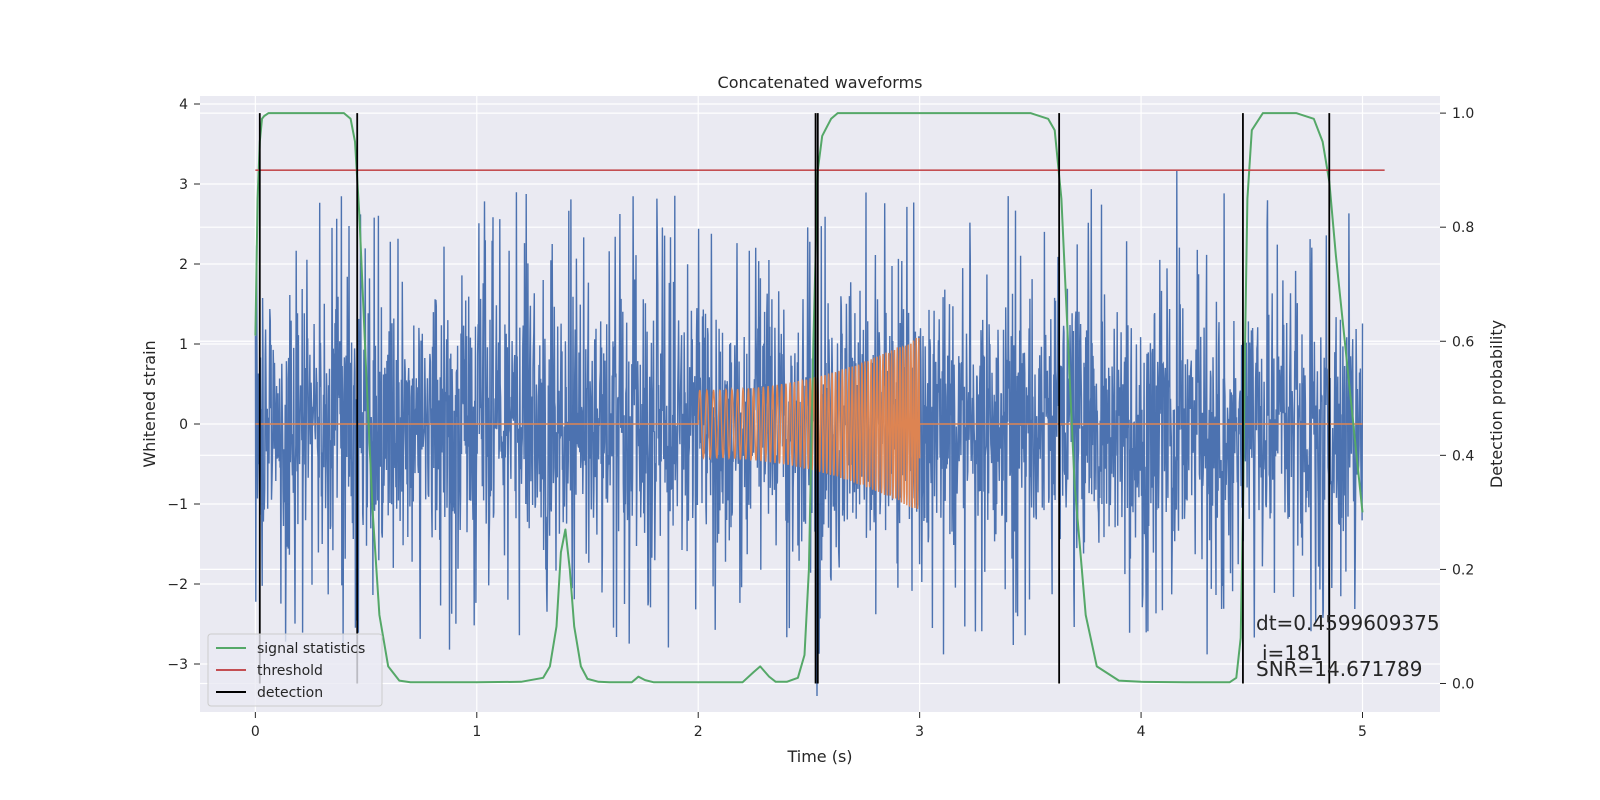 Image resolution: width=1600 pixels, height=800 pixels. I want to click on annotation-dt: dt=0.4599609375, so click(1348, 623).